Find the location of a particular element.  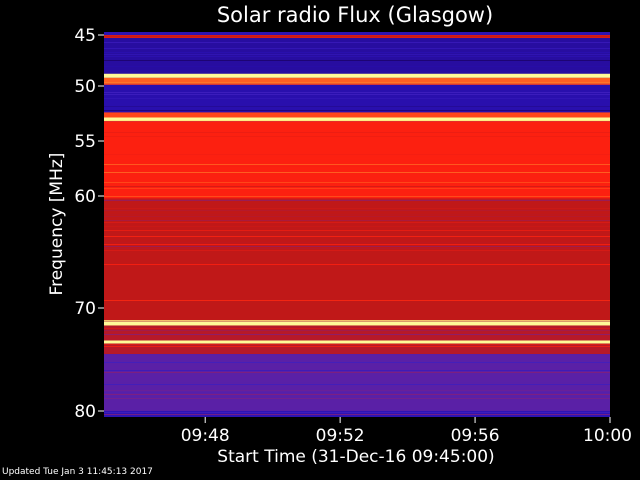

y-tick-label: 45 is located at coordinates (85, 36).